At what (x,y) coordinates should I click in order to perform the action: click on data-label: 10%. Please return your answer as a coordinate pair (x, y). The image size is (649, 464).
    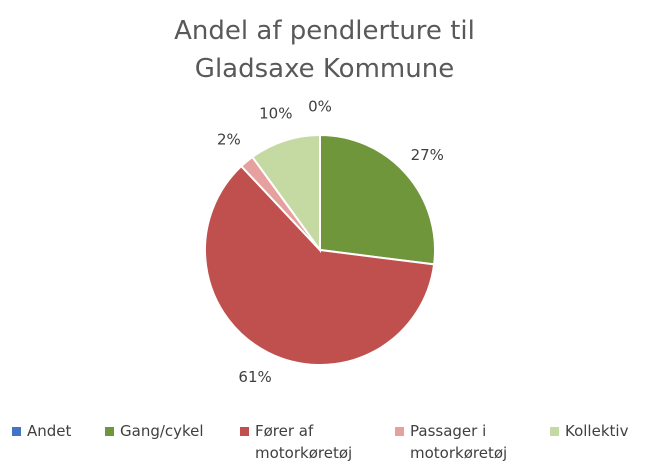
    Looking at the image, I should click on (275, 113).